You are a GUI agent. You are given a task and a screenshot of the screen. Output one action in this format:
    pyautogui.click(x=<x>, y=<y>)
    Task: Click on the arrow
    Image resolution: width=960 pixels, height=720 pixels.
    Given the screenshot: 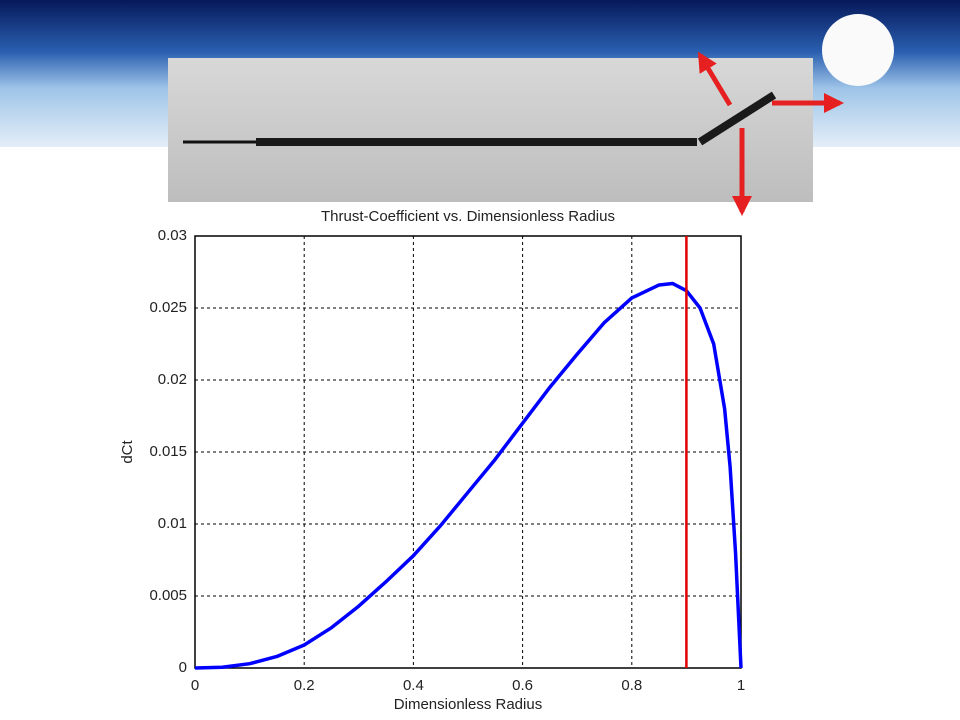 What is the action you would take?
    pyautogui.click(x=715, y=79)
    